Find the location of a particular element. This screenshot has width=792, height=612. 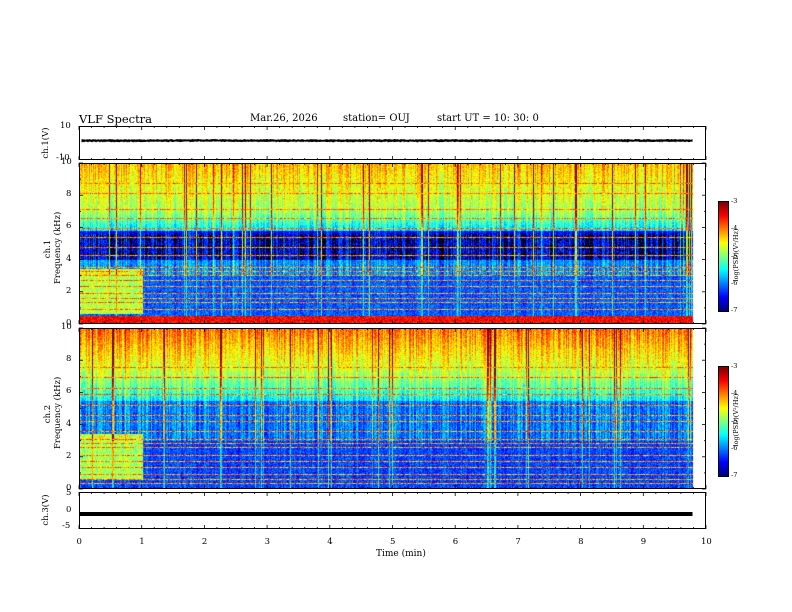

waveform-ch1-trace is located at coordinates (387, 140).